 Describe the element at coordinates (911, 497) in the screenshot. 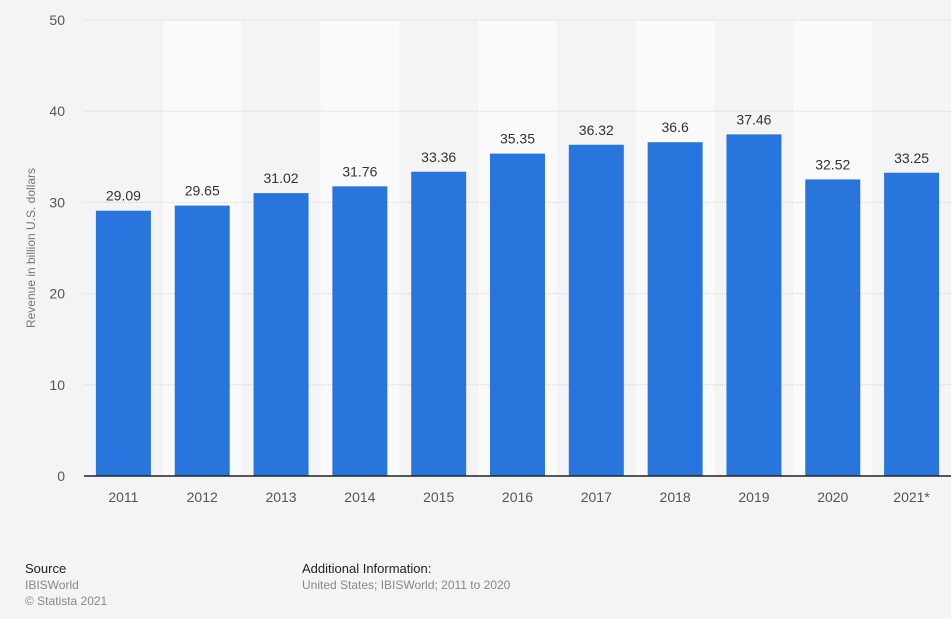

I see `x-tick-label: 2021*` at that location.